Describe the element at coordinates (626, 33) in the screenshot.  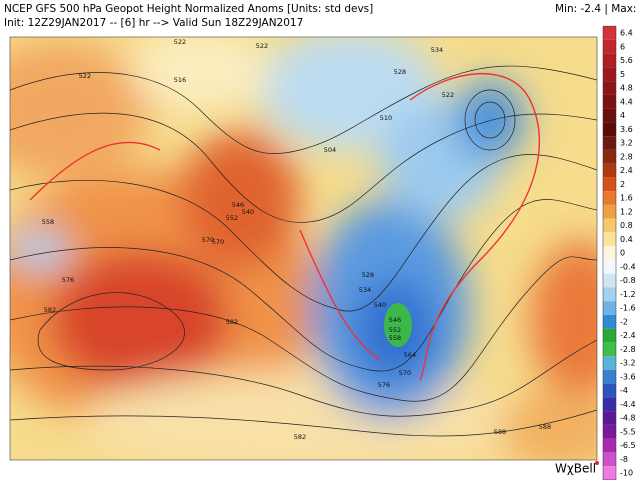
I see `colorbar-label: 6.4` at that location.